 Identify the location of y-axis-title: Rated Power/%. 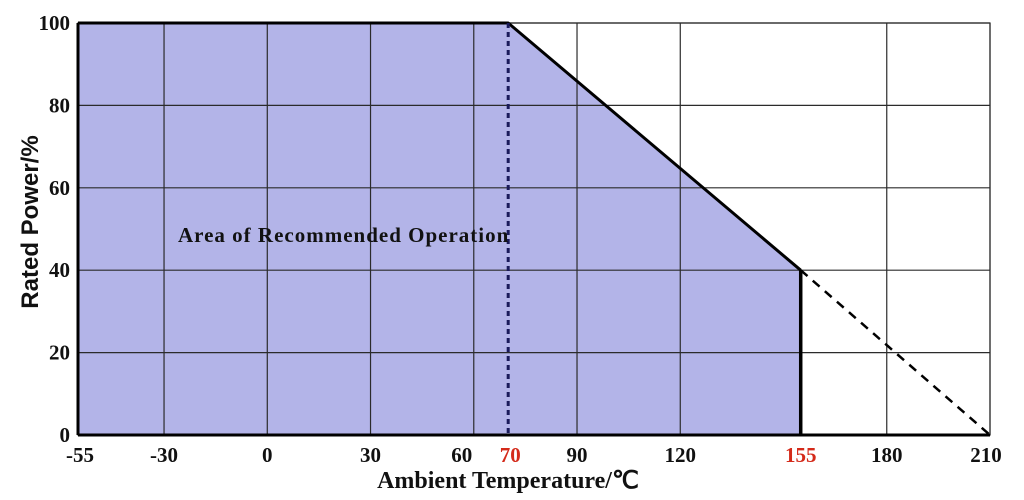
(30, 221).